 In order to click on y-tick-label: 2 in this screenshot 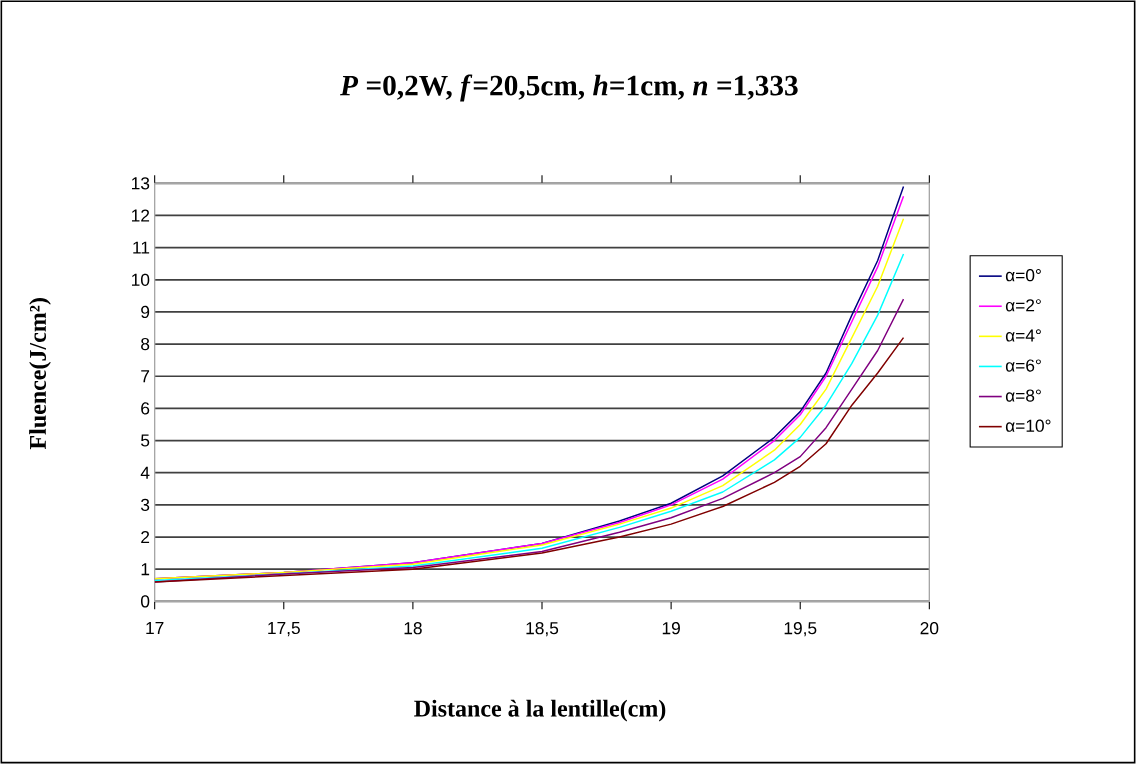, I will do `click(145, 537)`.